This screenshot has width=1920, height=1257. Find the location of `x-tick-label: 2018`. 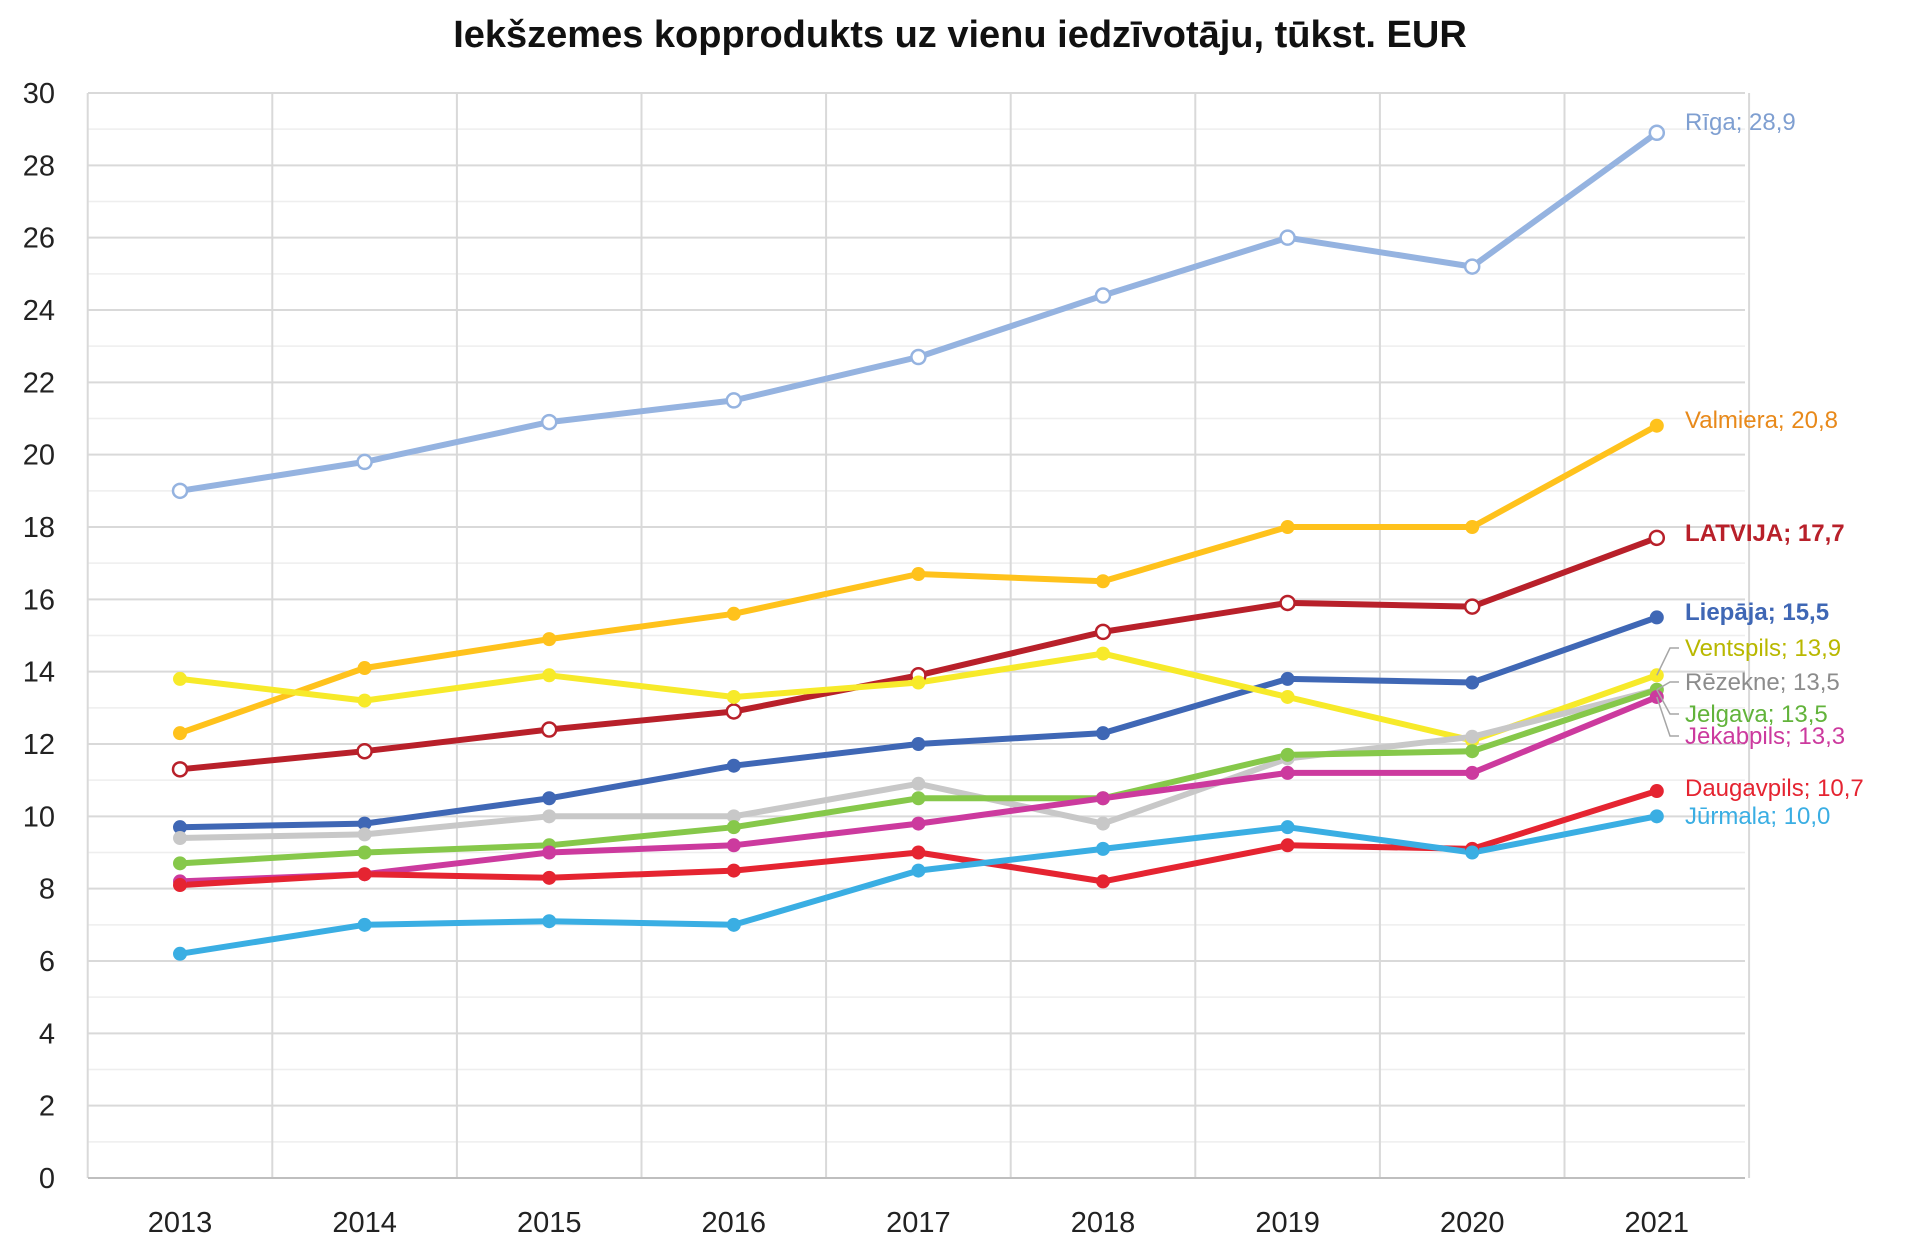

x-tick-label: 2018 is located at coordinates (1103, 1223).